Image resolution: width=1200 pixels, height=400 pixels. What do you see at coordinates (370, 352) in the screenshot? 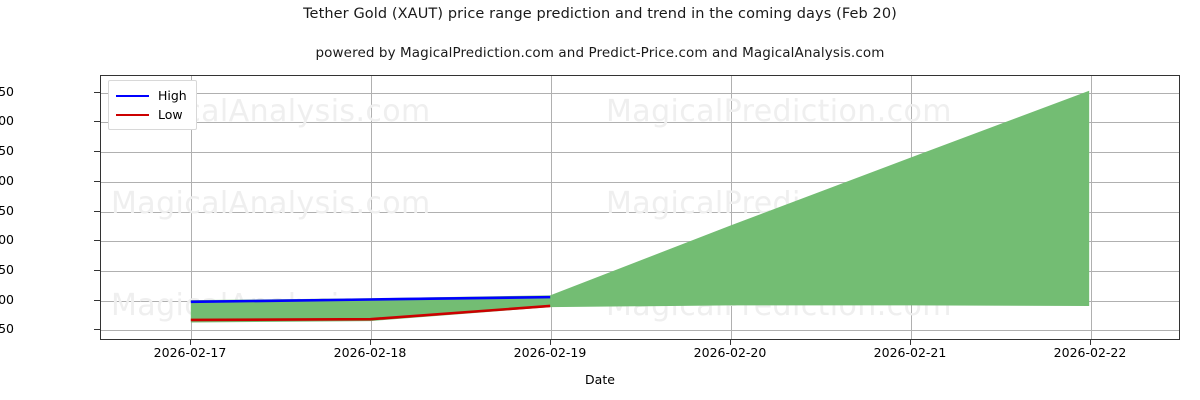
I see `x-tick-label: 2026-02-18` at bounding box center [370, 352].